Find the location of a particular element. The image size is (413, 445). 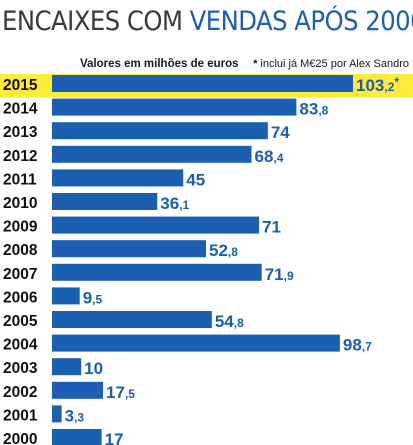

year-label-2014: 2014 is located at coordinates (20, 109).